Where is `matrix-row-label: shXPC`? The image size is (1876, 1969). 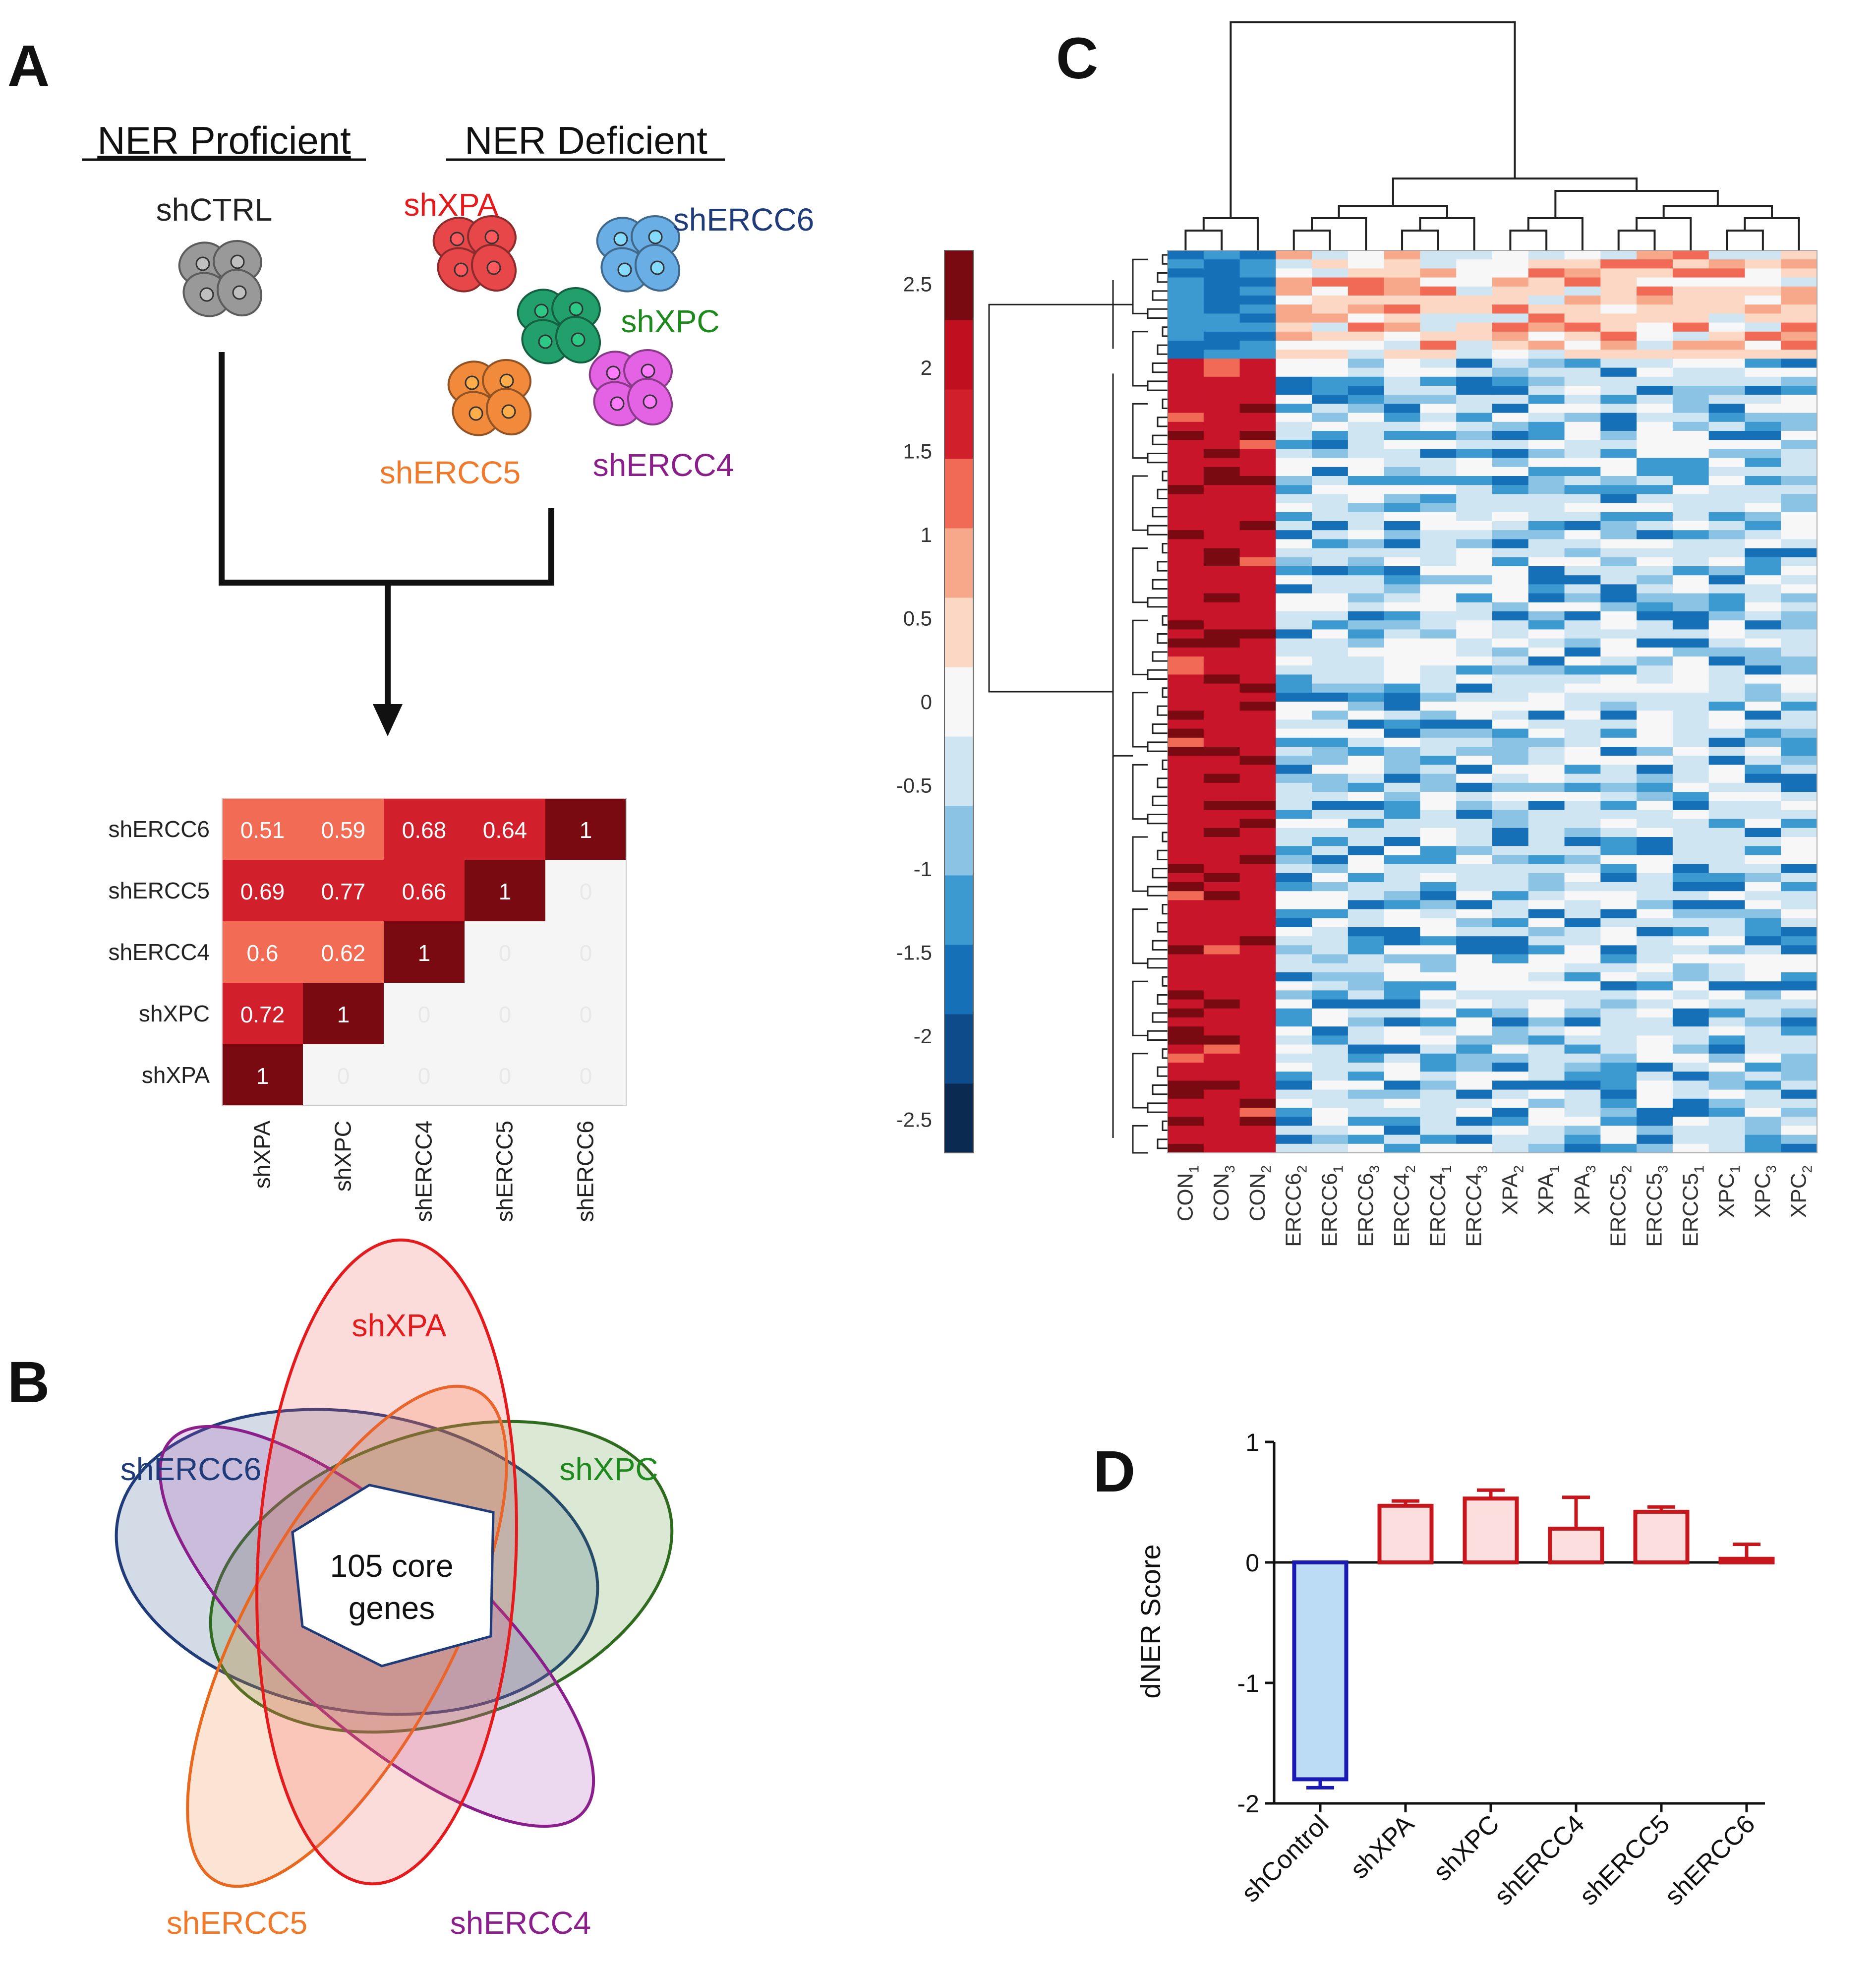
matrix-row-label: shXPC is located at coordinates (174, 1014).